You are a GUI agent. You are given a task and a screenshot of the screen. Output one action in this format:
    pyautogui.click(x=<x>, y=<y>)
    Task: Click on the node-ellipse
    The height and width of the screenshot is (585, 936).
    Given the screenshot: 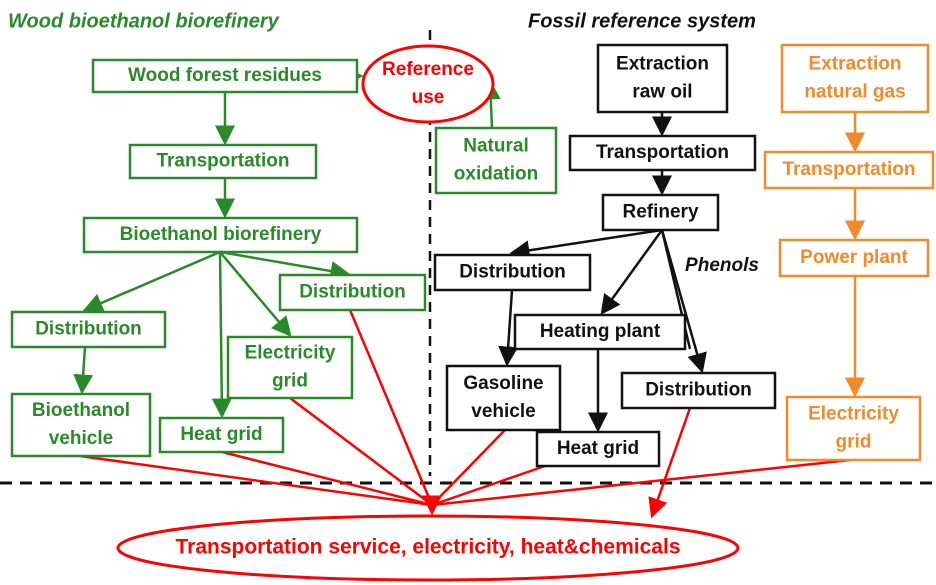 What is the action you would take?
    pyautogui.click(x=428, y=84)
    